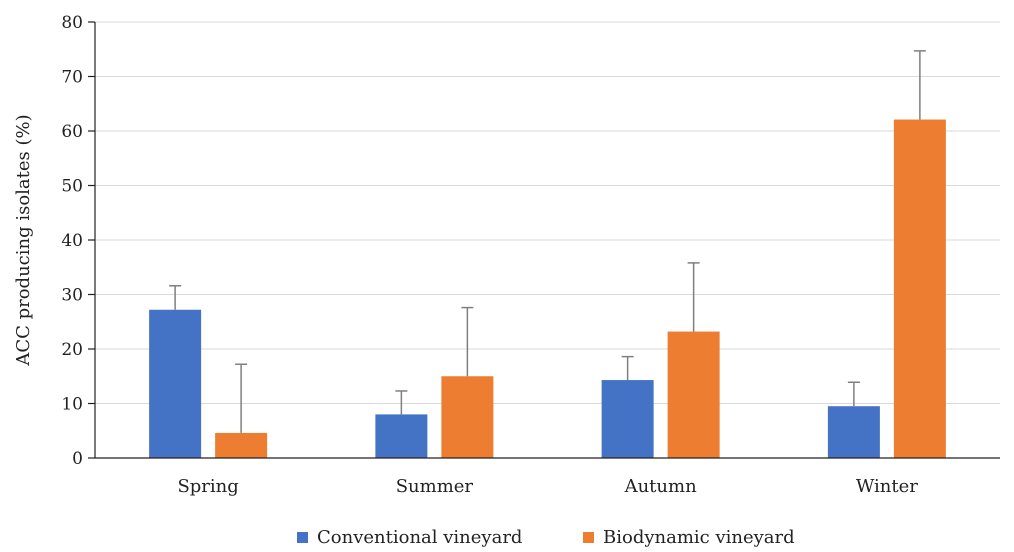 The image size is (1014, 552). I want to click on bar-conventional-vineyard-winter, so click(853, 432).